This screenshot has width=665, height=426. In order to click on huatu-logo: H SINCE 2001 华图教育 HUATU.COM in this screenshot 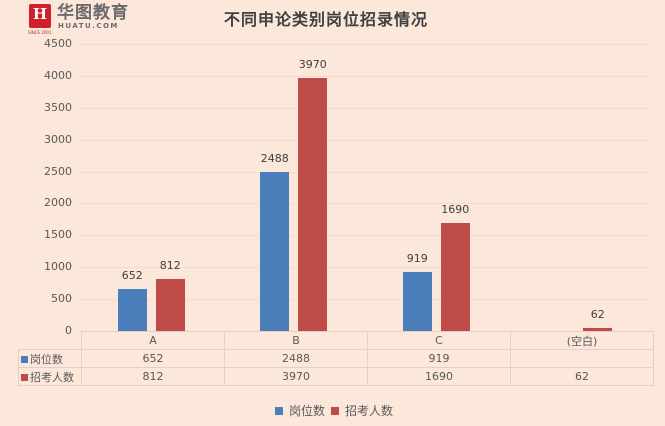, I will do `click(78, 19)`.